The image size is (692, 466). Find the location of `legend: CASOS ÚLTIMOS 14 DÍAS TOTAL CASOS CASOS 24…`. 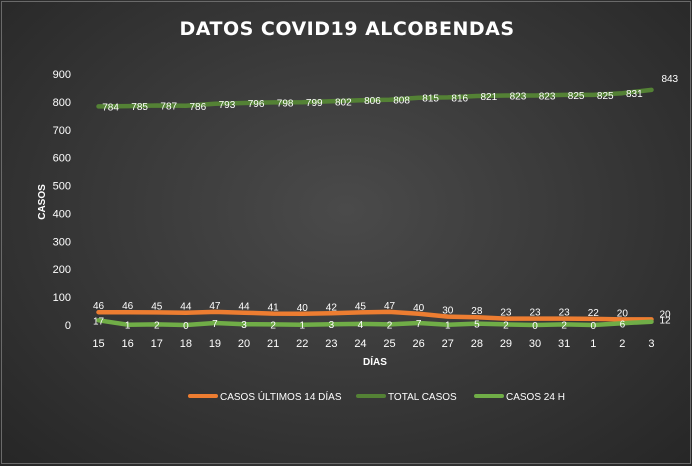

legend: CASOS ÚLTIMOS 14 DÍAS TOTAL CASOS CASOS 24… is located at coordinates (376, 396).